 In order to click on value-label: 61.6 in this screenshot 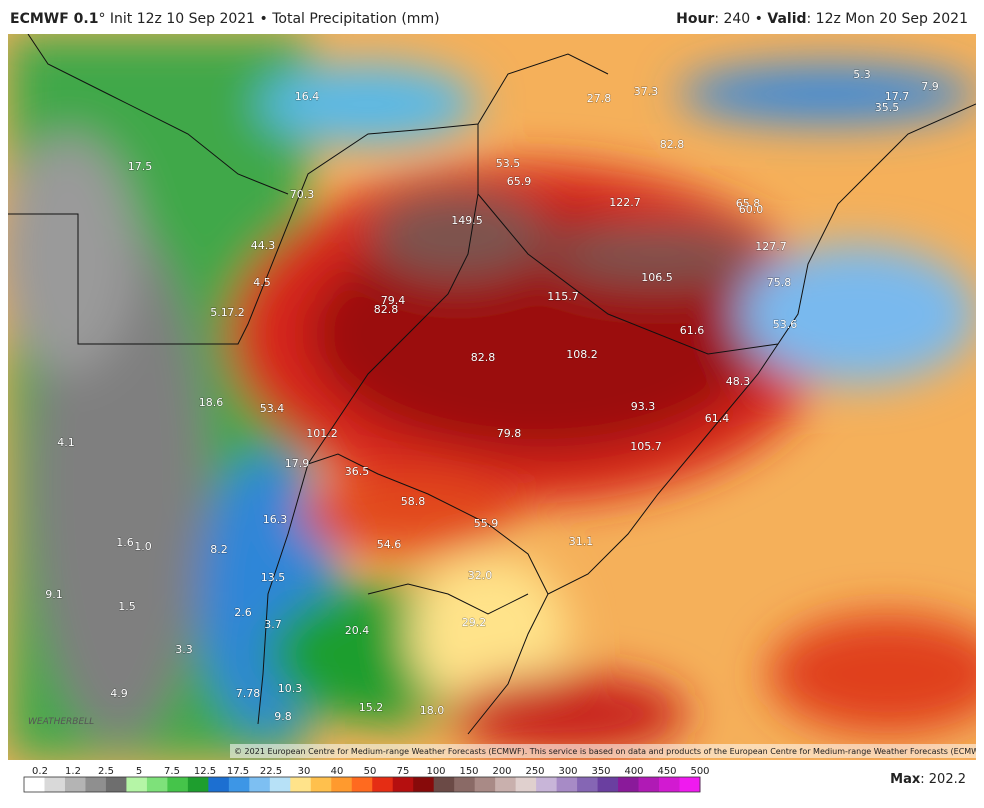, I will do `click(692, 330)`.